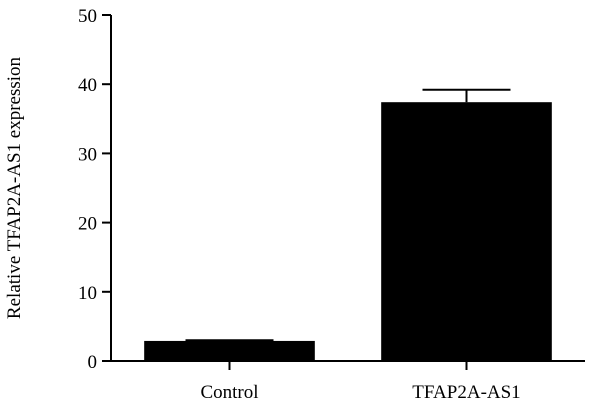 This screenshot has width=600, height=407. I want to click on y-axis: 0 10 20 30 40 50, so click(95, 189).